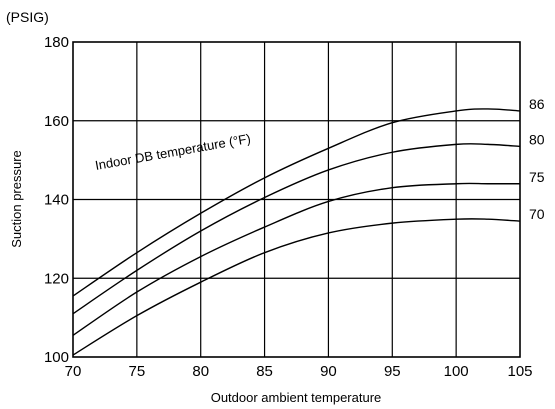 The image size is (555, 409). I want to click on y-tick-label: 140, so click(56, 200).